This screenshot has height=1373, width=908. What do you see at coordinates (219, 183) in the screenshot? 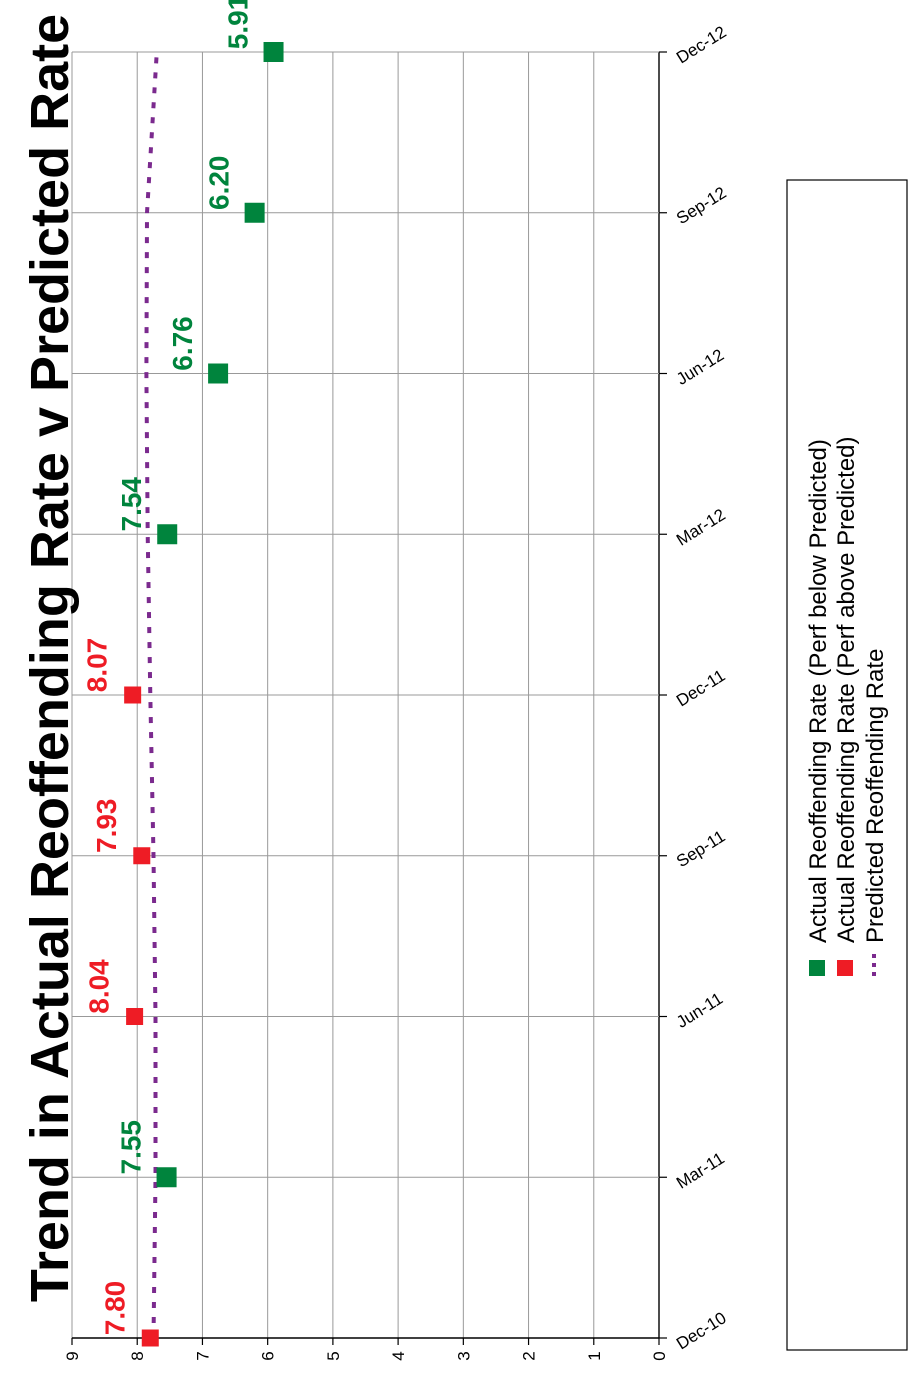
I see `data-label: 6.20` at bounding box center [219, 183].